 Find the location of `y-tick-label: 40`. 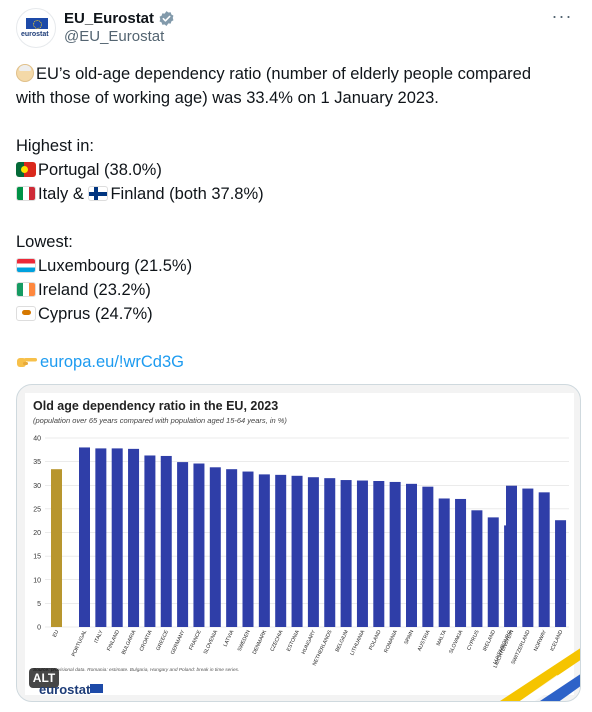

y-tick-label: 40 is located at coordinates (37, 439).